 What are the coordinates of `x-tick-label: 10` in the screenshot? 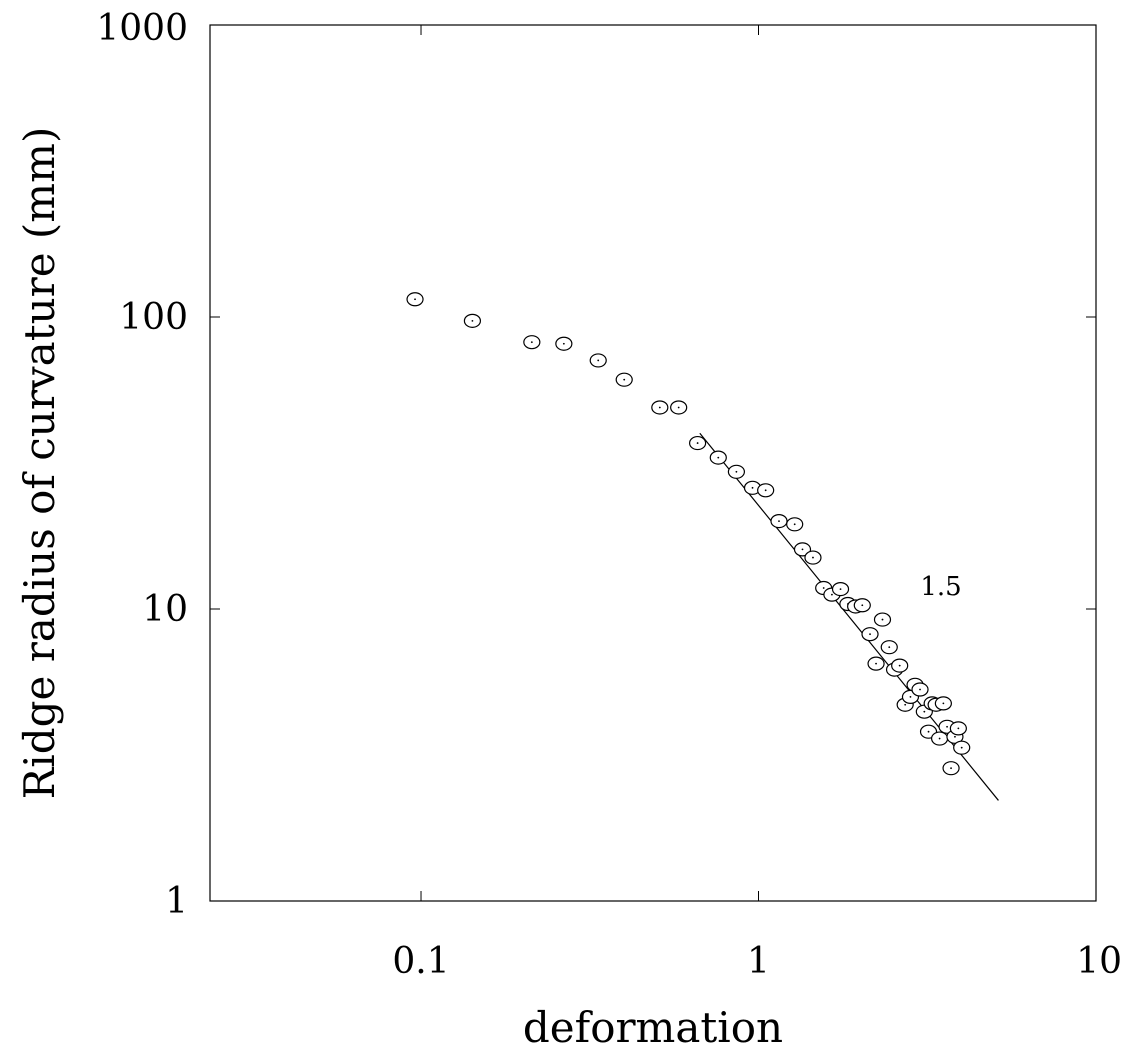 It's located at (1099, 961).